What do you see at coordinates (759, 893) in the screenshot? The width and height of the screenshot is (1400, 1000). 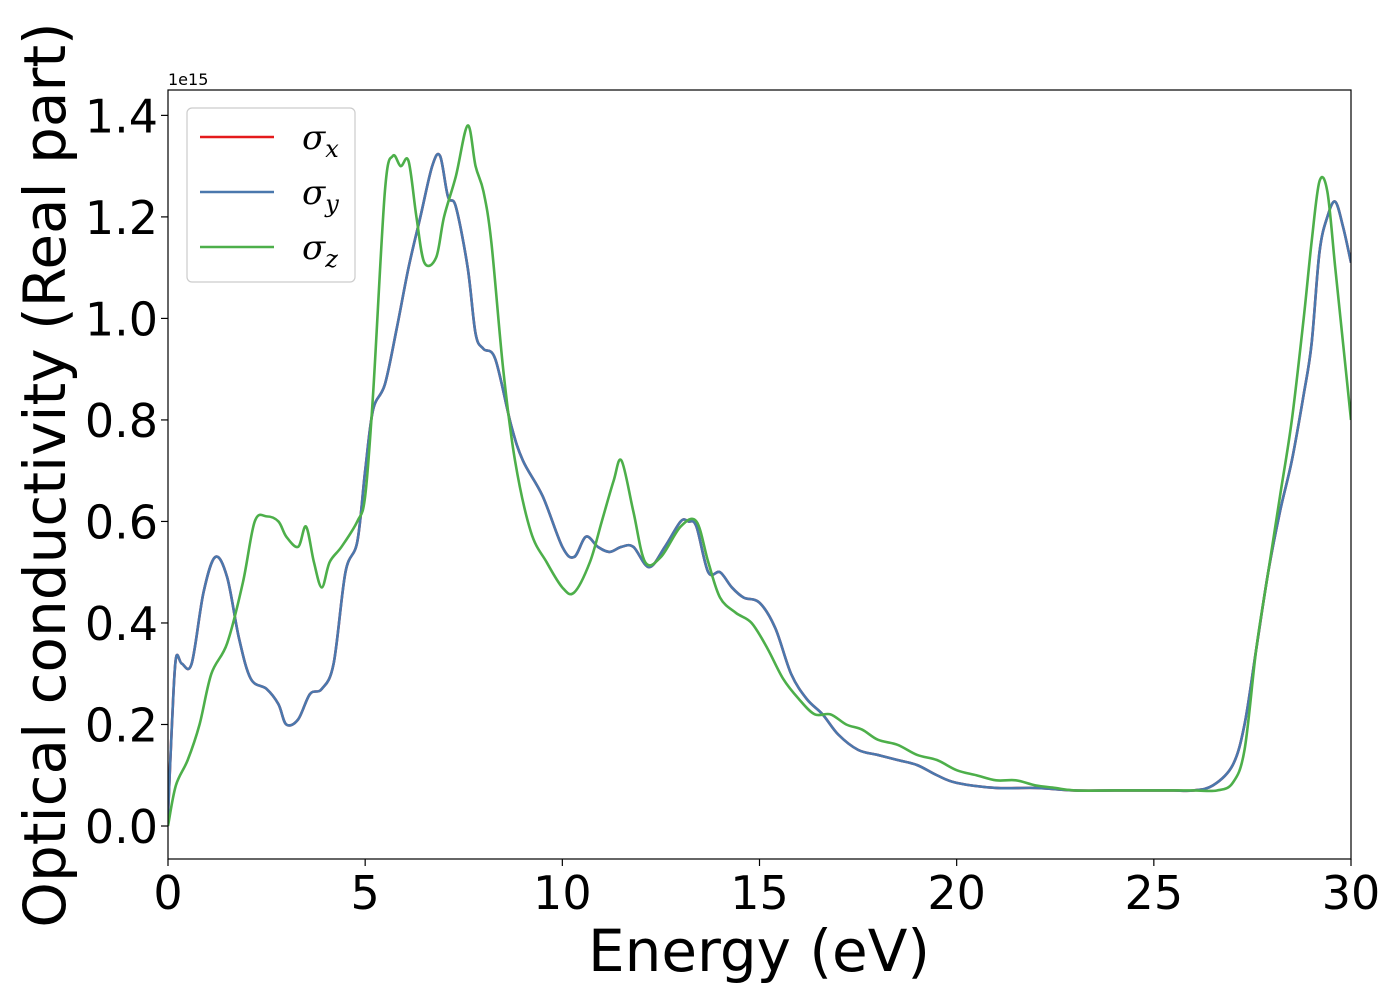 I see `x-tick-label: 15` at bounding box center [759, 893].